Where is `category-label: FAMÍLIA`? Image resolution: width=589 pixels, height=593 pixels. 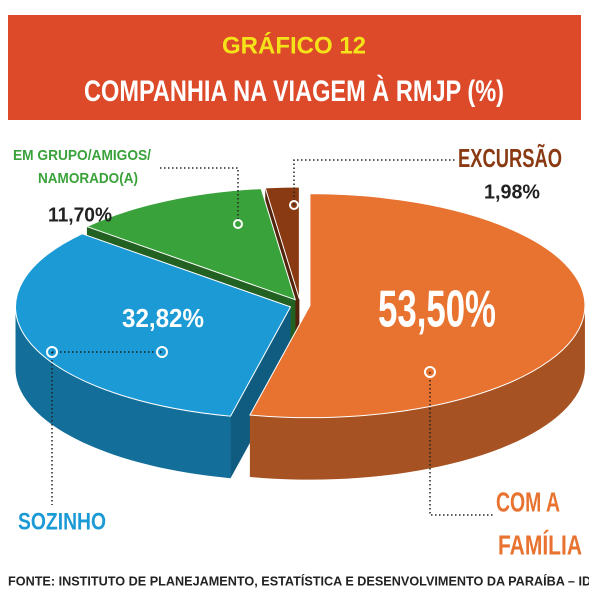
category-label: FAMÍLIA is located at coordinates (540, 544).